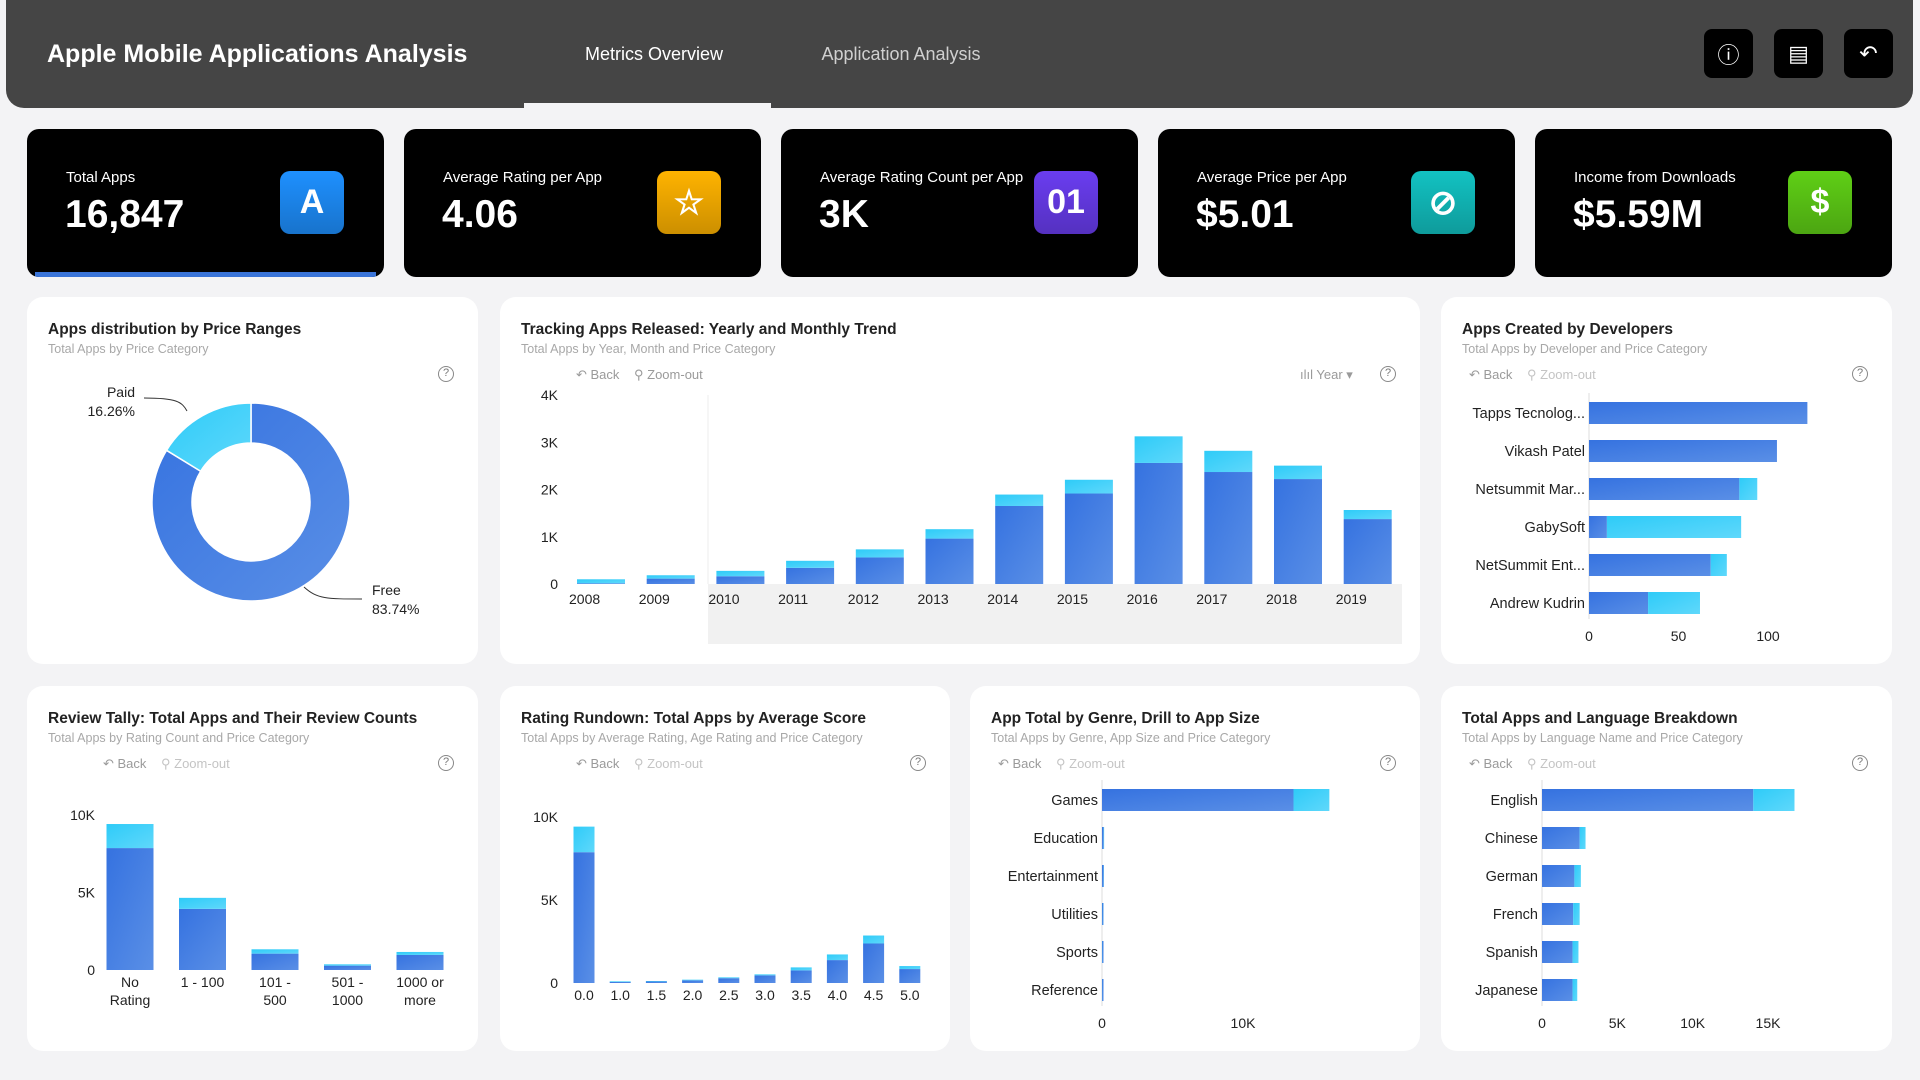  Describe the element at coordinates (1713, 203) in the screenshot. I see `kpi-card-4: Income from Downloads $5.59M $` at that location.